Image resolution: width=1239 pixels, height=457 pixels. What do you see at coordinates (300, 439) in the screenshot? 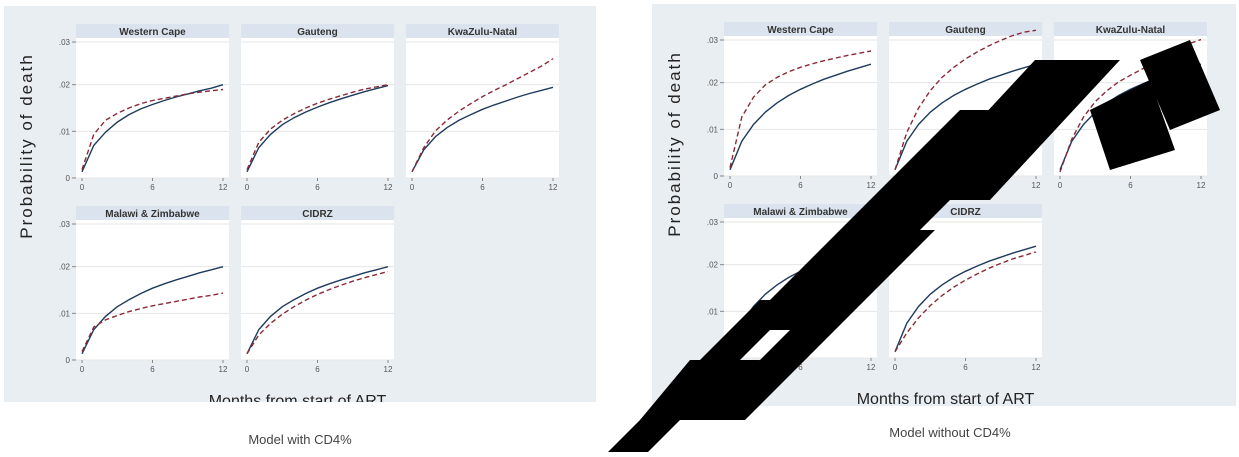
I see `caption-with-cd4: Model with CD4%` at bounding box center [300, 439].